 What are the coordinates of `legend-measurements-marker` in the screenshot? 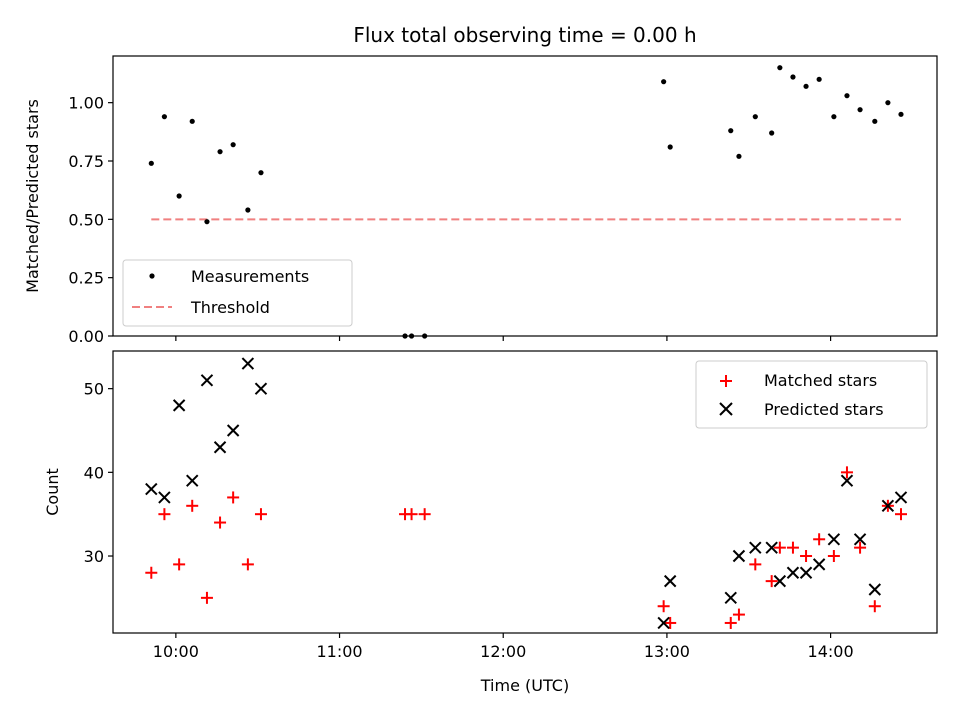 It's located at (152, 276).